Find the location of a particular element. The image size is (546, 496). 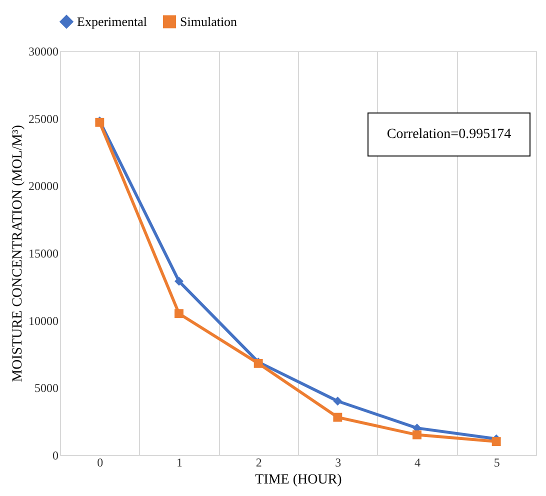

legend-label: Simulation is located at coordinates (209, 21).